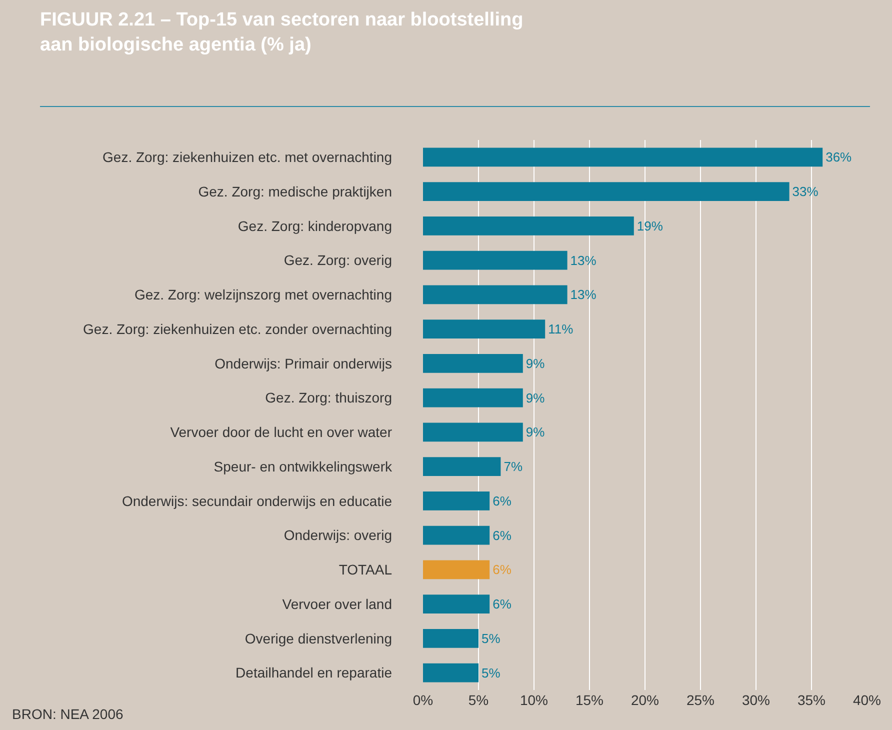  I want to click on y-tick-label: Overige dienstverlening, so click(318, 638).